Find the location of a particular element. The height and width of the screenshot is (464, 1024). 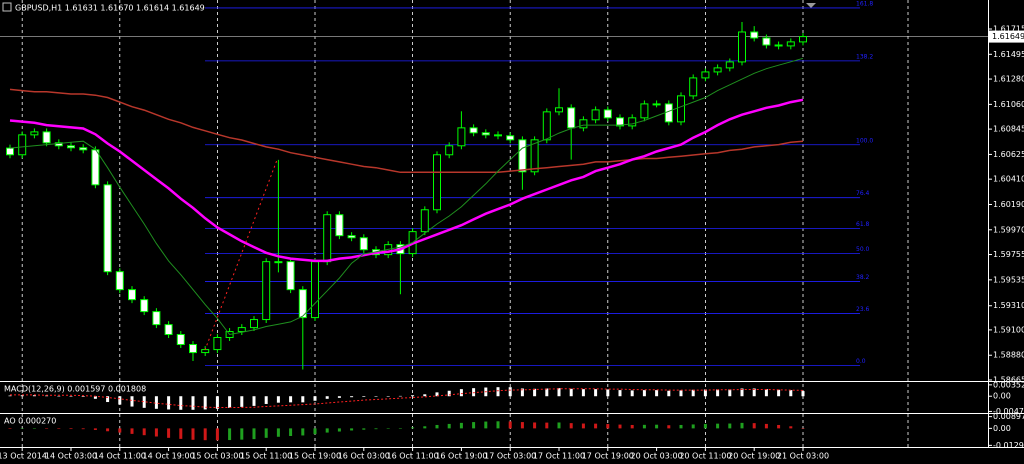

symbol-icon is located at coordinates (7, 7).